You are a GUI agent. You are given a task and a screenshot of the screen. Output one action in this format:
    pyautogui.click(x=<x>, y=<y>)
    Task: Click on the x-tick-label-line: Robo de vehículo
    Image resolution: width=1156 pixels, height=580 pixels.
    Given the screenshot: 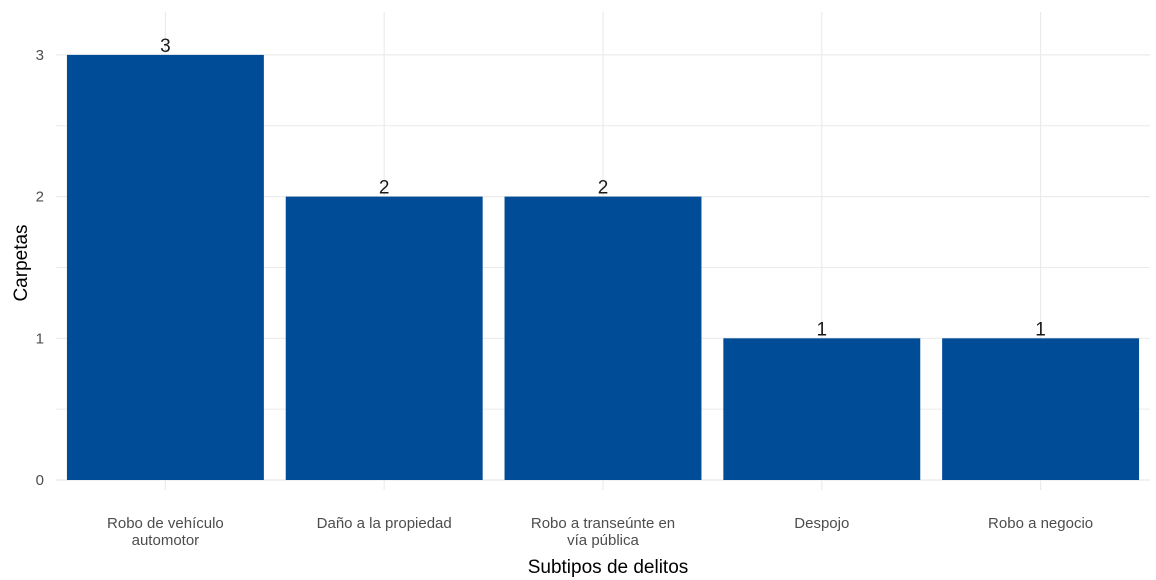 What is the action you would take?
    pyautogui.click(x=165, y=523)
    